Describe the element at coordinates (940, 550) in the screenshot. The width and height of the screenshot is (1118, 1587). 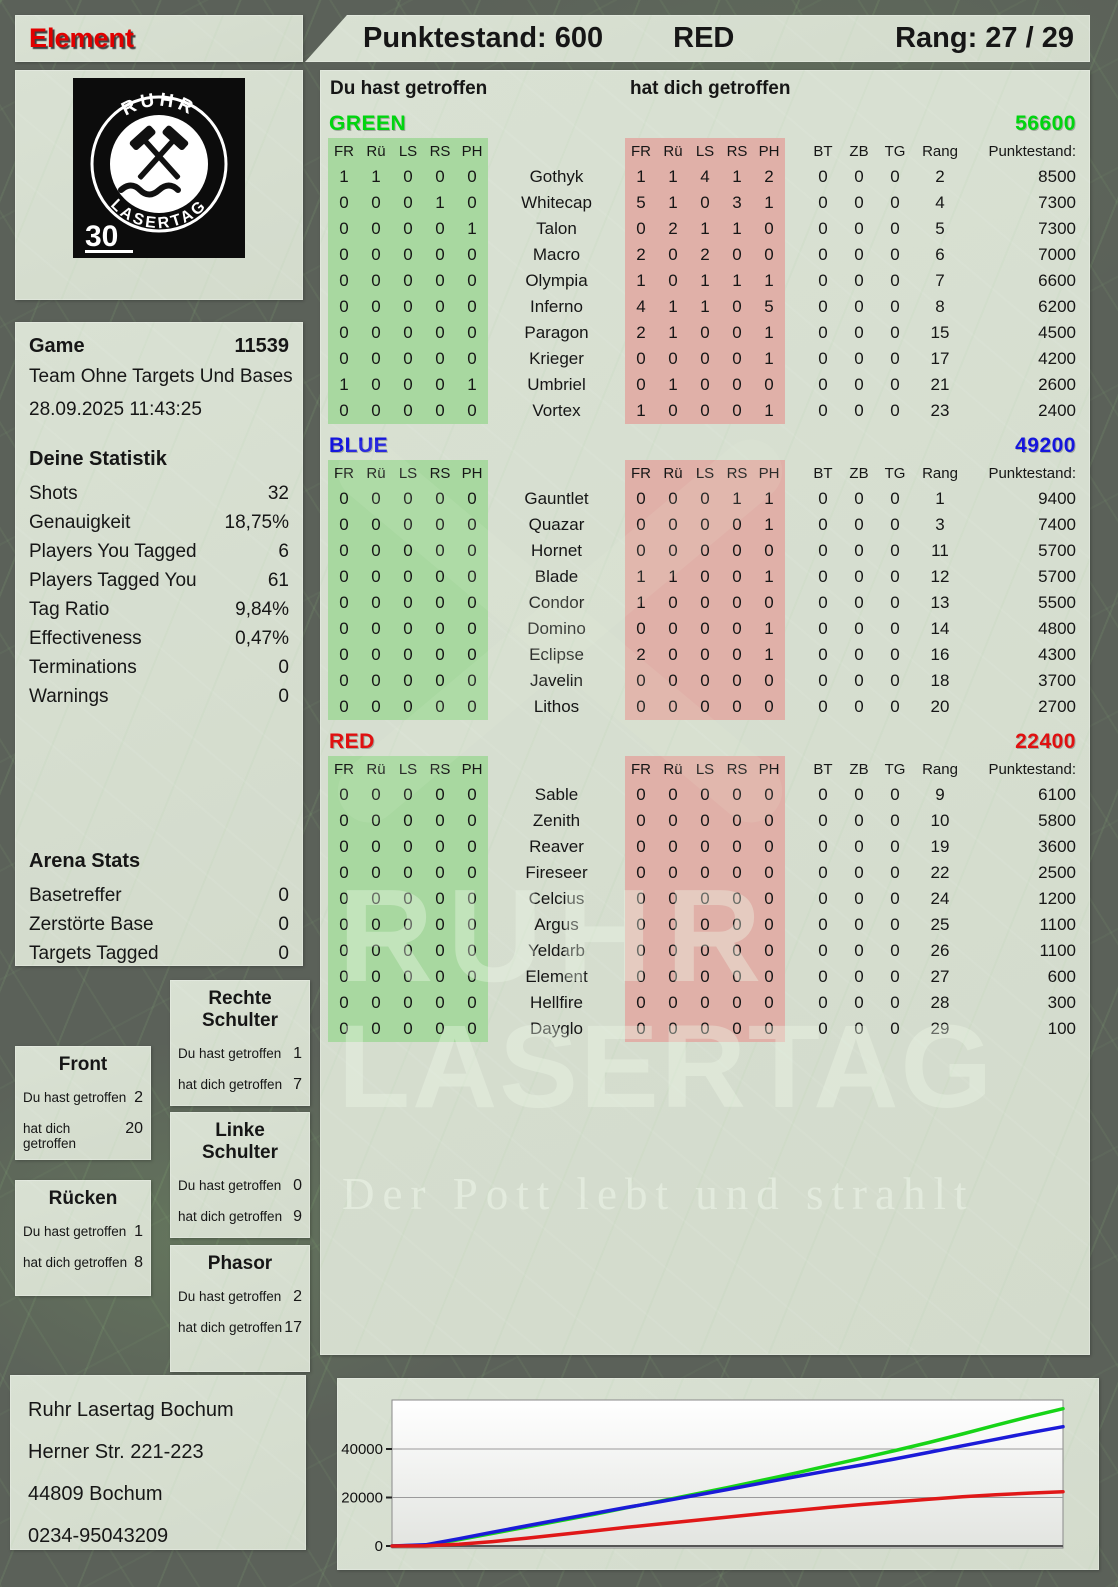
I see `rank-cell: 11` at that location.